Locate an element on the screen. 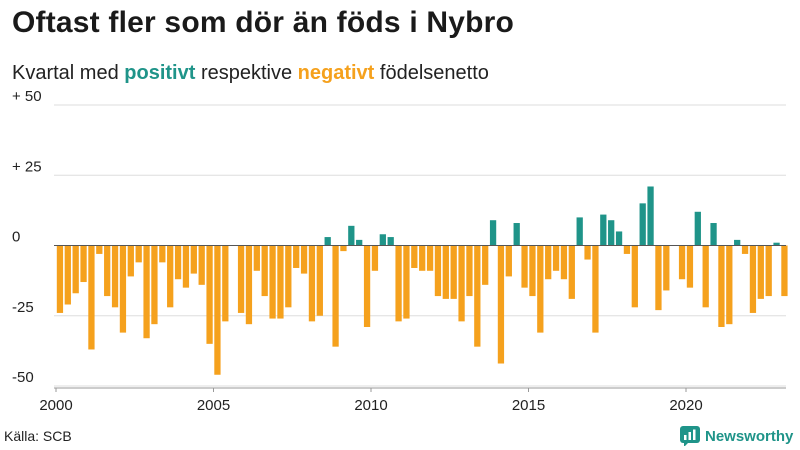 This screenshot has width=800, height=450. x-tick-label: 2000 is located at coordinates (55, 405).